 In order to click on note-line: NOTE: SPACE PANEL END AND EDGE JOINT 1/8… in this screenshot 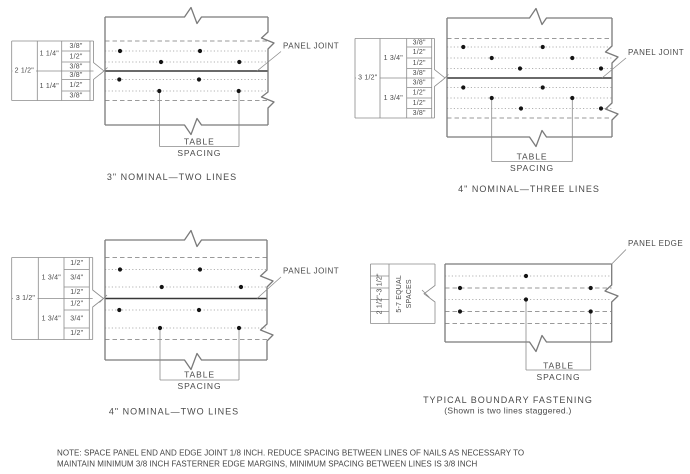, I will do `click(290, 453)`.